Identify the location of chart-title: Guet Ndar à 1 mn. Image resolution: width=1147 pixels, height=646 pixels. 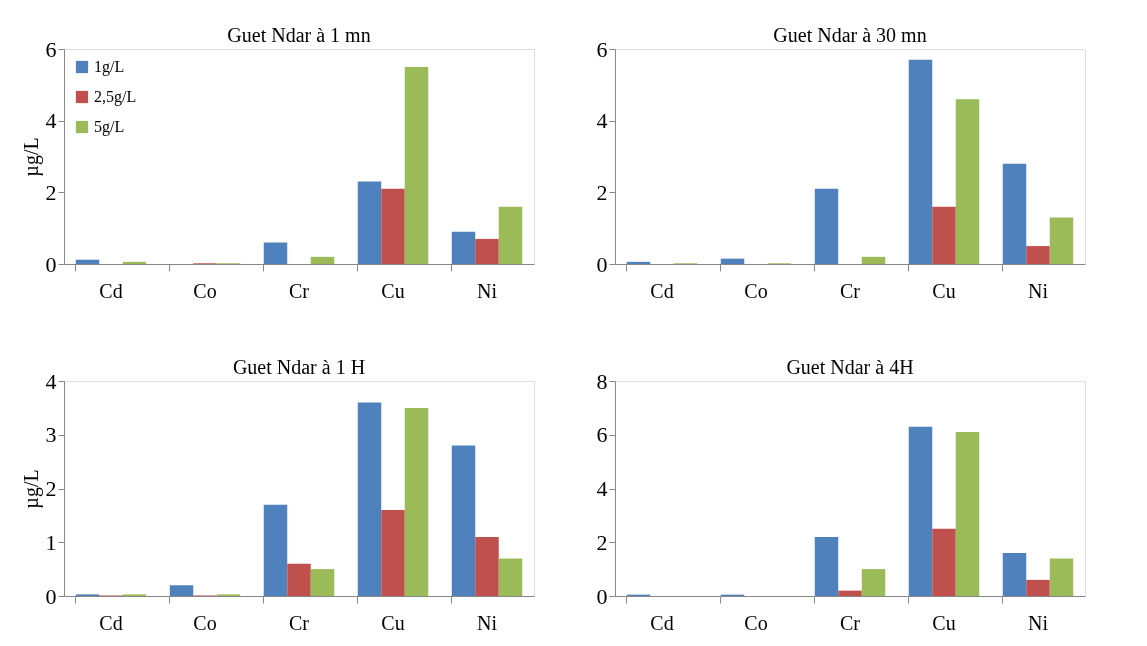
(299, 35).